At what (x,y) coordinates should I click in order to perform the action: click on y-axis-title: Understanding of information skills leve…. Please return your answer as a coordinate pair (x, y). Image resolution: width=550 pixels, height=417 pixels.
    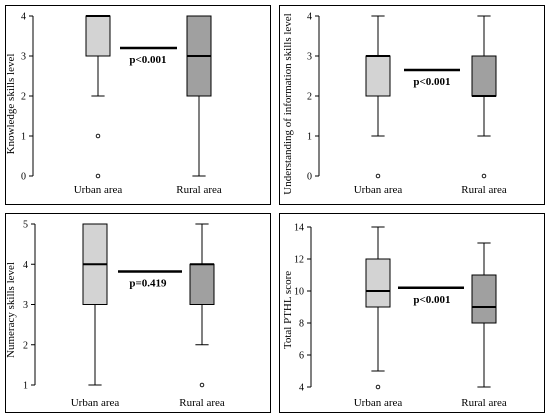
    Looking at the image, I should click on (288, 103).